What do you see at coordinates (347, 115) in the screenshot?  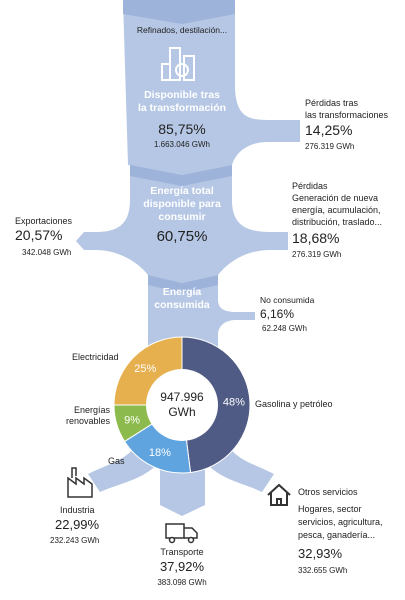 I see `loss-title: las transformaciones` at bounding box center [347, 115].